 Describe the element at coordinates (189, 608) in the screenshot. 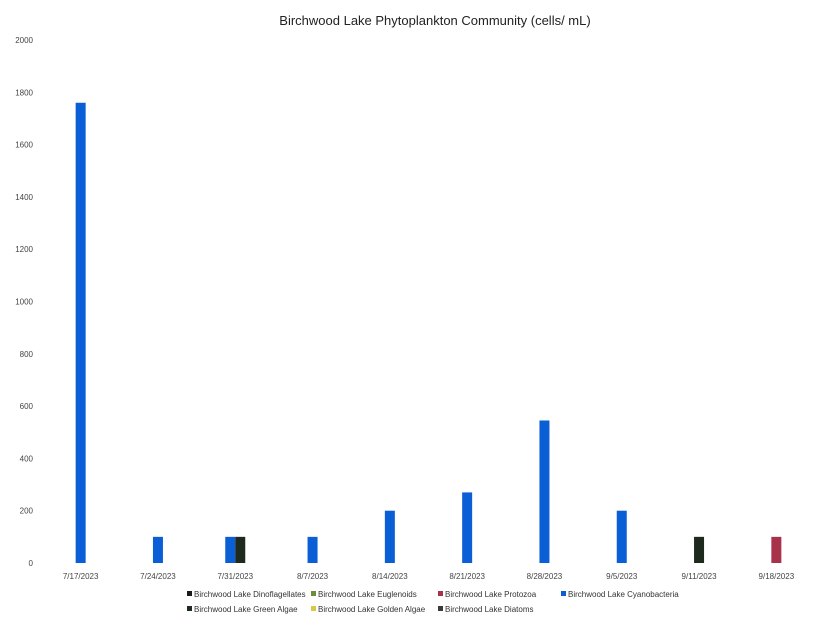

I see `legend-swatch-birchwood-lake-green-algae` at that location.